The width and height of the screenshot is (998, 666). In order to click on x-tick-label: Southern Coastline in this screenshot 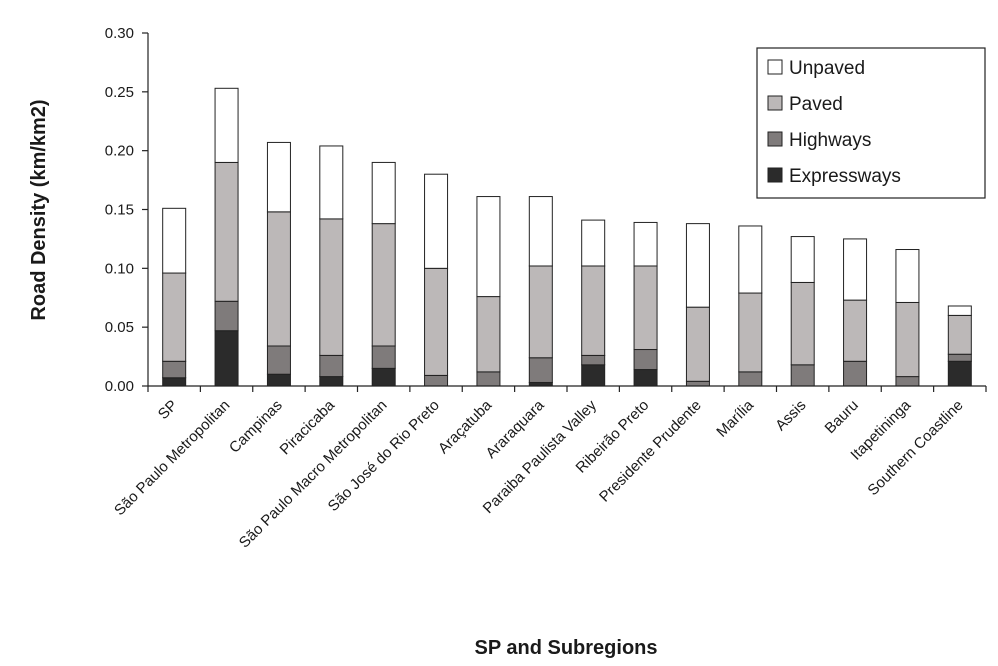, I will do `click(915, 448)`.